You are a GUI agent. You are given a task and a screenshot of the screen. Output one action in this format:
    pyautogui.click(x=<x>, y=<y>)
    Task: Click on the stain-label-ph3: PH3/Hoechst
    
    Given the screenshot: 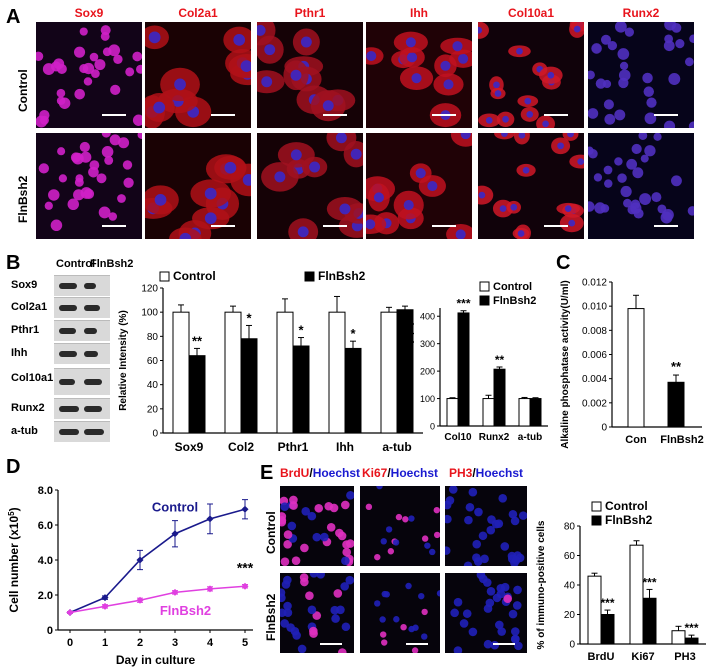 What is the action you would take?
    pyautogui.click(x=486, y=473)
    